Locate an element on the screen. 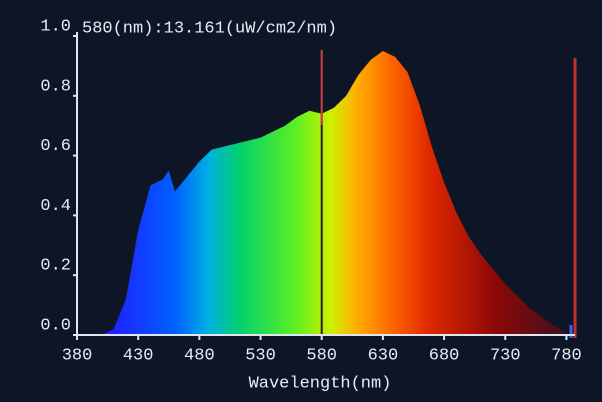  y-tick-label: 1.0 is located at coordinates (55, 26).